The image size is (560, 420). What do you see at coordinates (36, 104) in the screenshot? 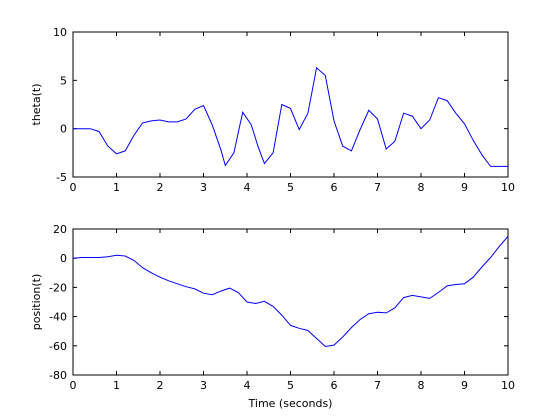
I see `y-axis-label: theta(t)` at bounding box center [36, 104].